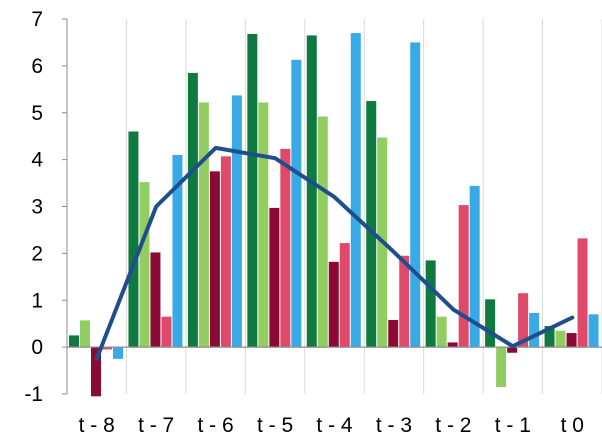 This screenshot has height=438, width=602. Describe the element at coordinates (37, 347) in the screenshot. I see `y-tick-label: 0` at that location.